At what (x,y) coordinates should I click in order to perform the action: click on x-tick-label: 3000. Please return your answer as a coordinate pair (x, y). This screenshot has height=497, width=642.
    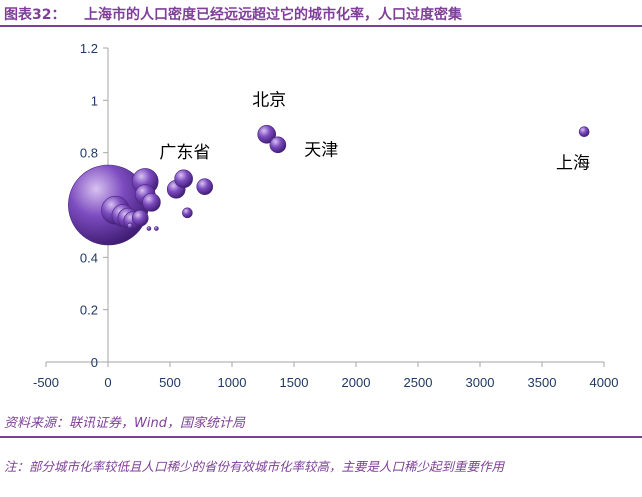
    Looking at the image, I should click on (480, 382).